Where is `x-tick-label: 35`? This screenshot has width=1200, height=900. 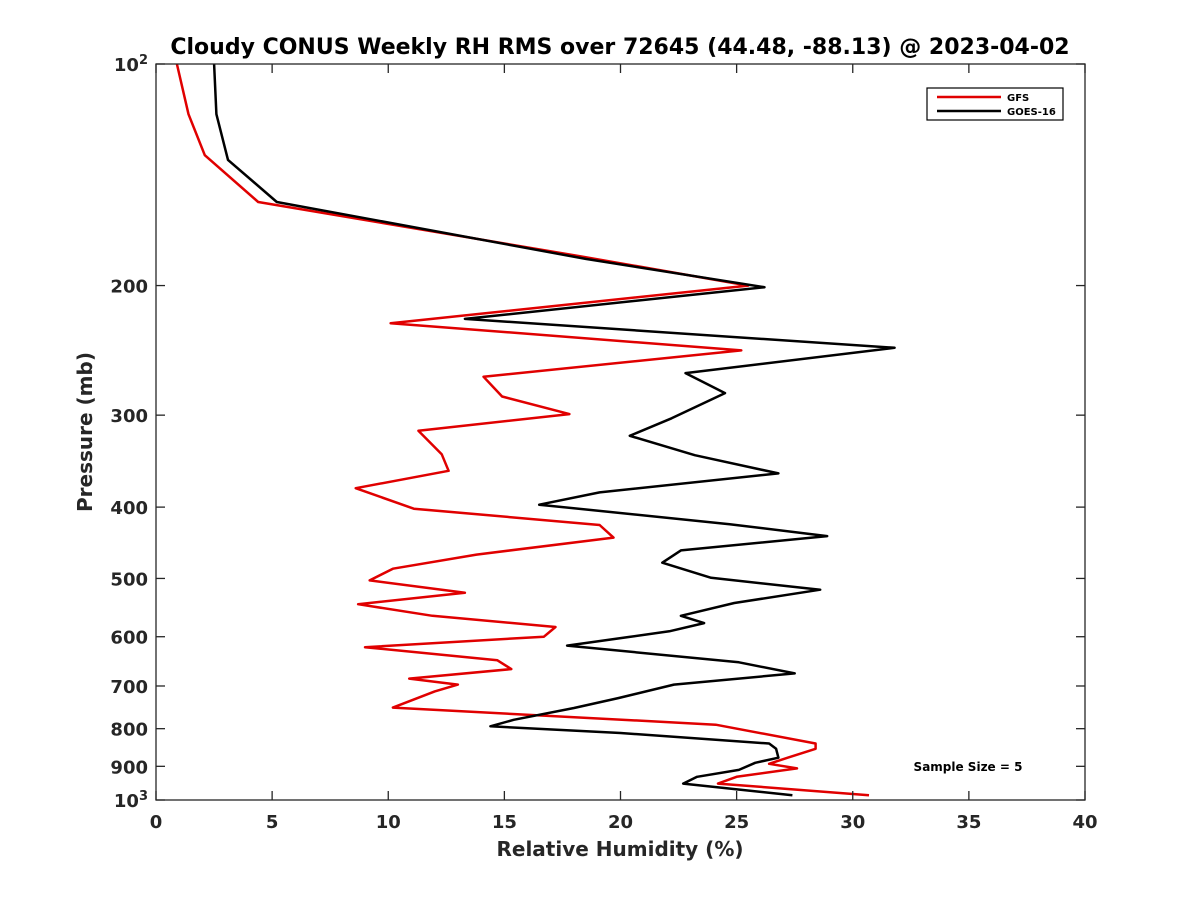
x-tick-label: 35 is located at coordinates (968, 822).